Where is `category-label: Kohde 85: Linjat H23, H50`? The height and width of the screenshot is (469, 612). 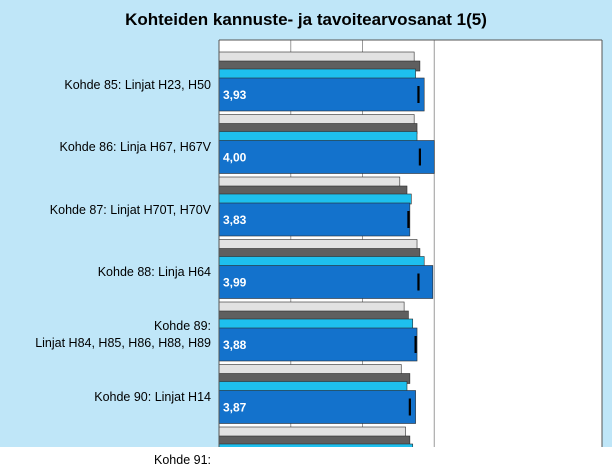 category-label: Kohde 85: Linjat H23, H50 is located at coordinates (106, 85).